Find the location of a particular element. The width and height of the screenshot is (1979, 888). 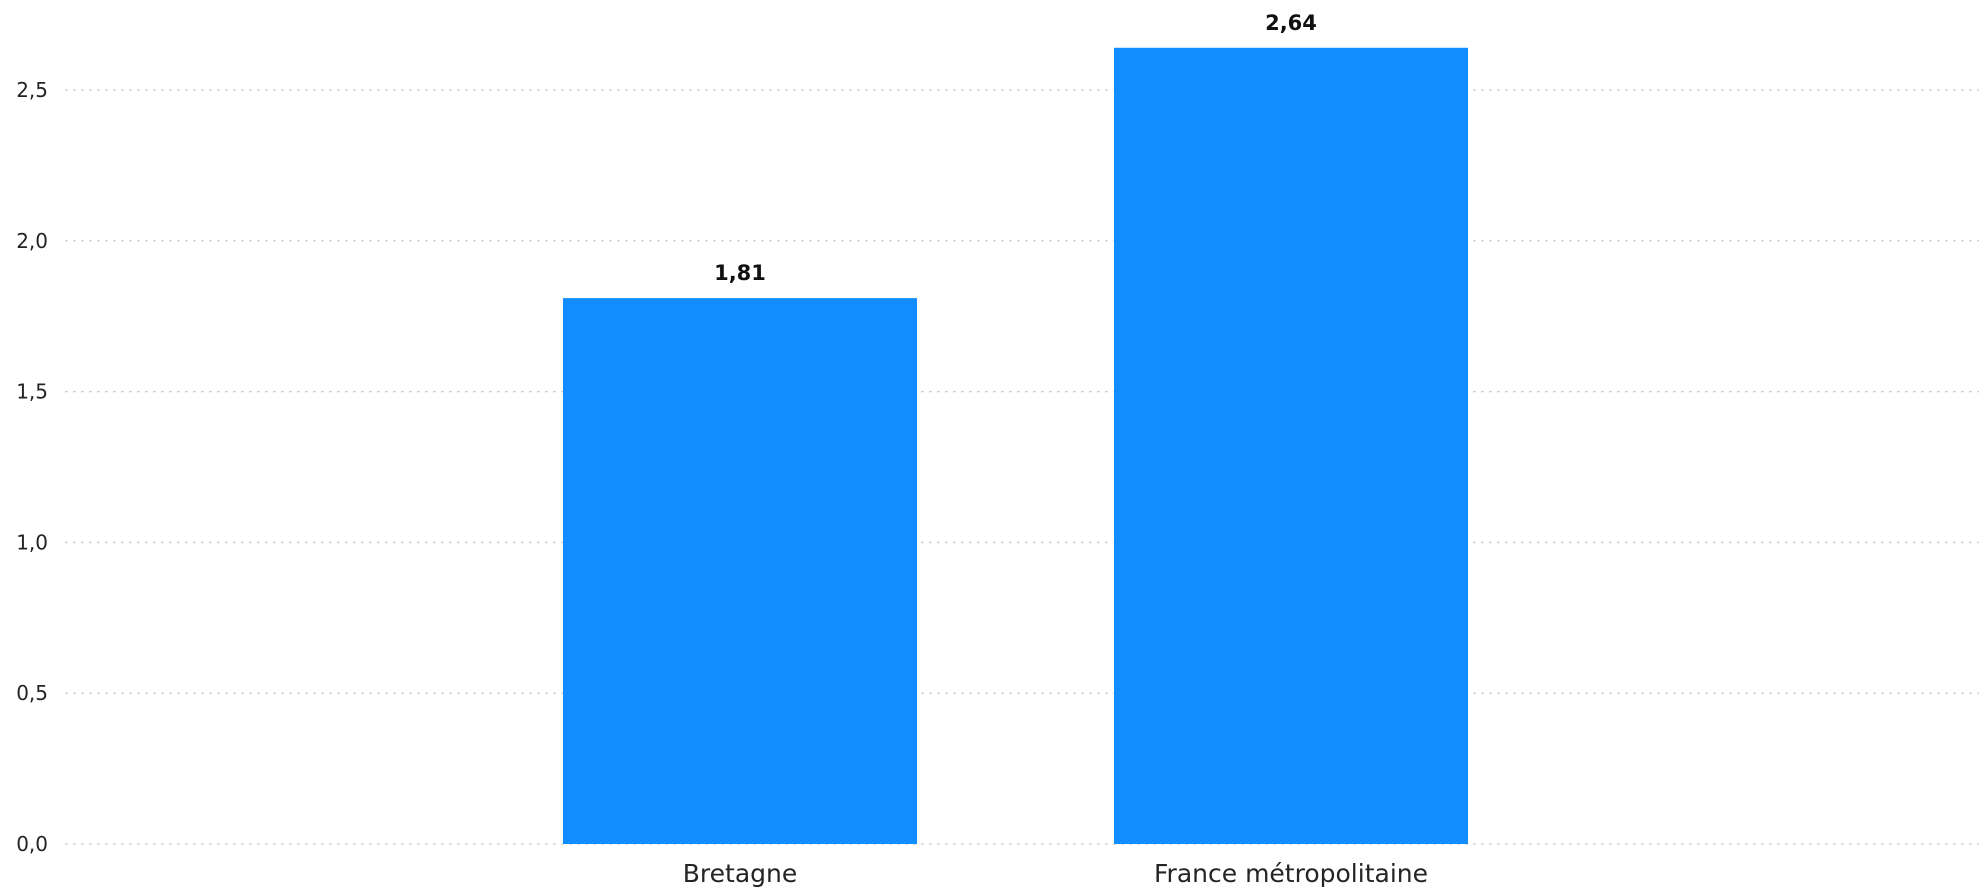

bar is located at coordinates (740, 571).